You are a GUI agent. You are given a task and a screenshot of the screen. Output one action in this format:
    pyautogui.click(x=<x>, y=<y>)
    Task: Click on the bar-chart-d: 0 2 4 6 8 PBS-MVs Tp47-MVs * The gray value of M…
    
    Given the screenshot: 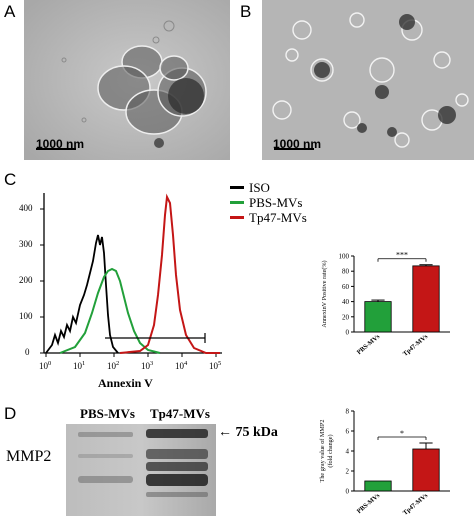 What is the action you would take?
    pyautogui.click(x=384, y=462)
    